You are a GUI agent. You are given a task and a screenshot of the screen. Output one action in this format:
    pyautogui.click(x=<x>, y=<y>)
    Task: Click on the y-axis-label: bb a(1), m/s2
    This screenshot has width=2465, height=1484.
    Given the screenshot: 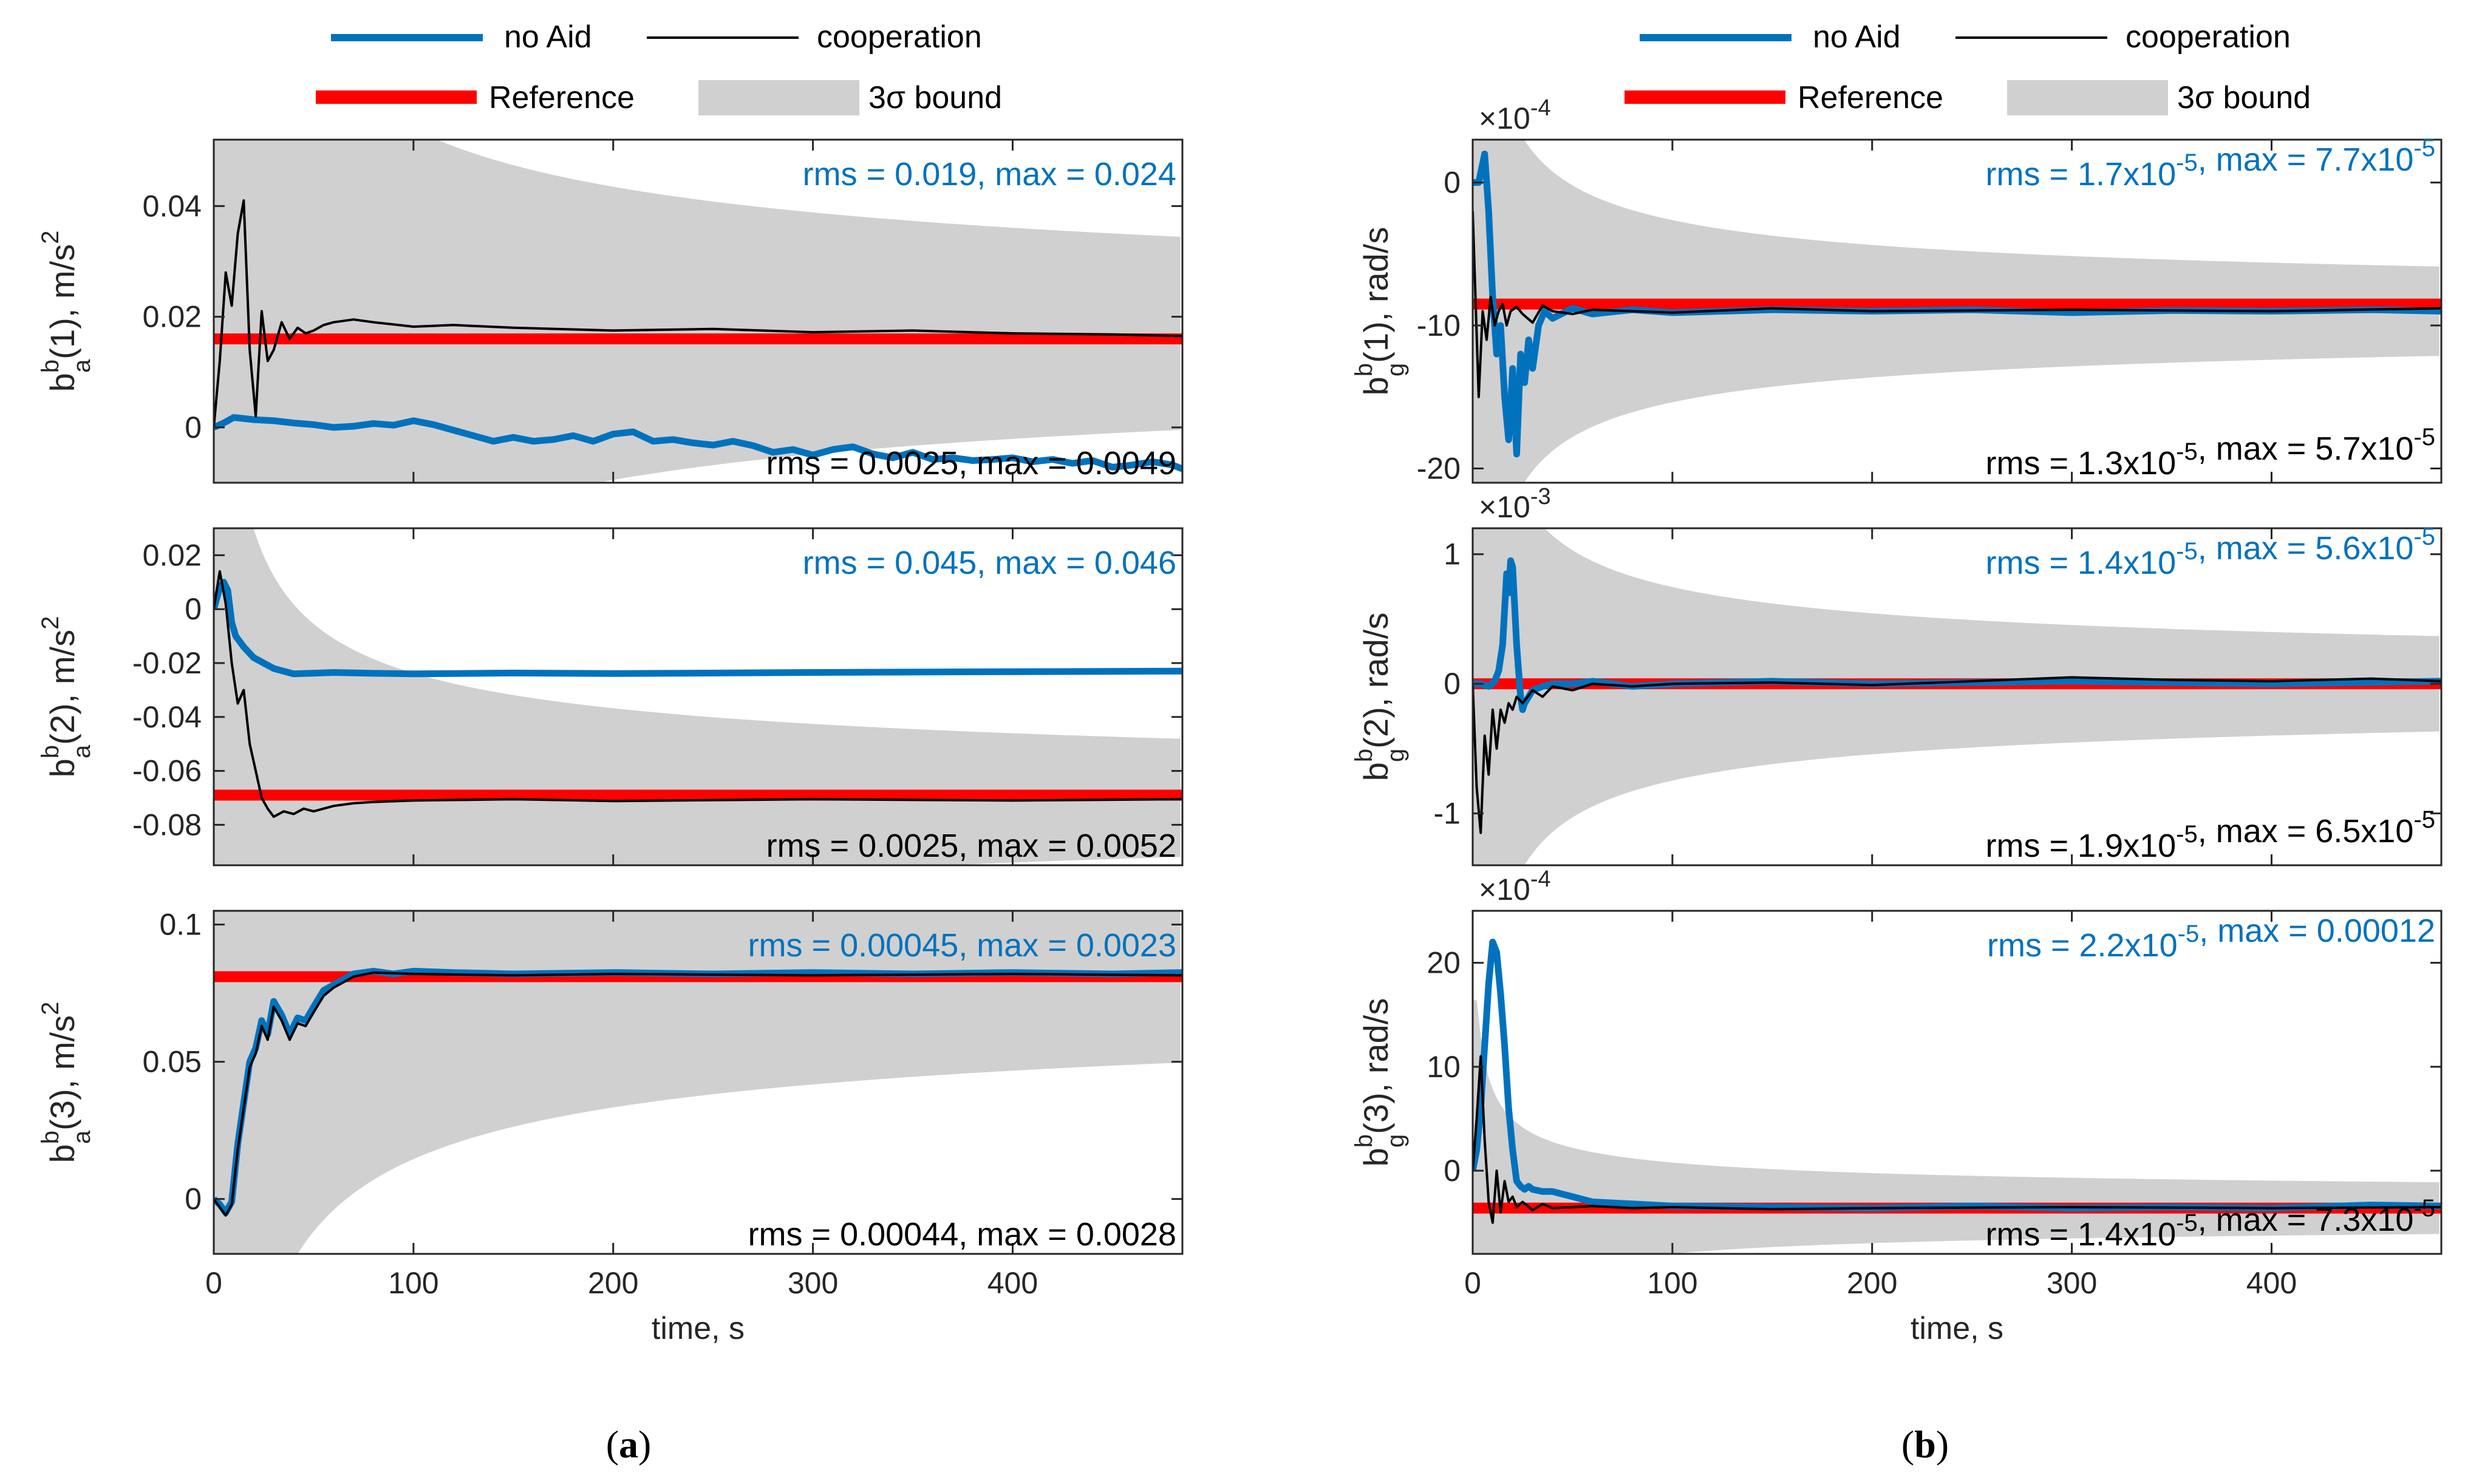 What is the action you would take?
    pyautogui.click(x=66, y=311)
    